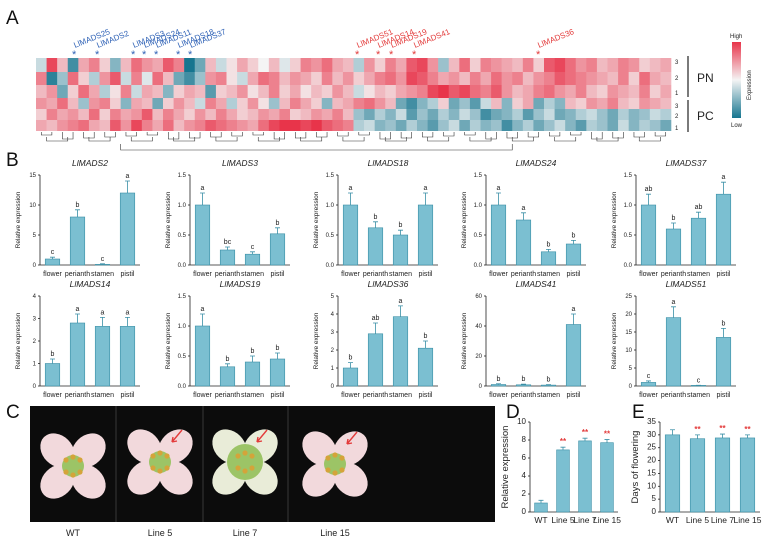  Describe the element at coordinates (12, 18) in the screenshot. I see `panel-letter-a: A` at that location.